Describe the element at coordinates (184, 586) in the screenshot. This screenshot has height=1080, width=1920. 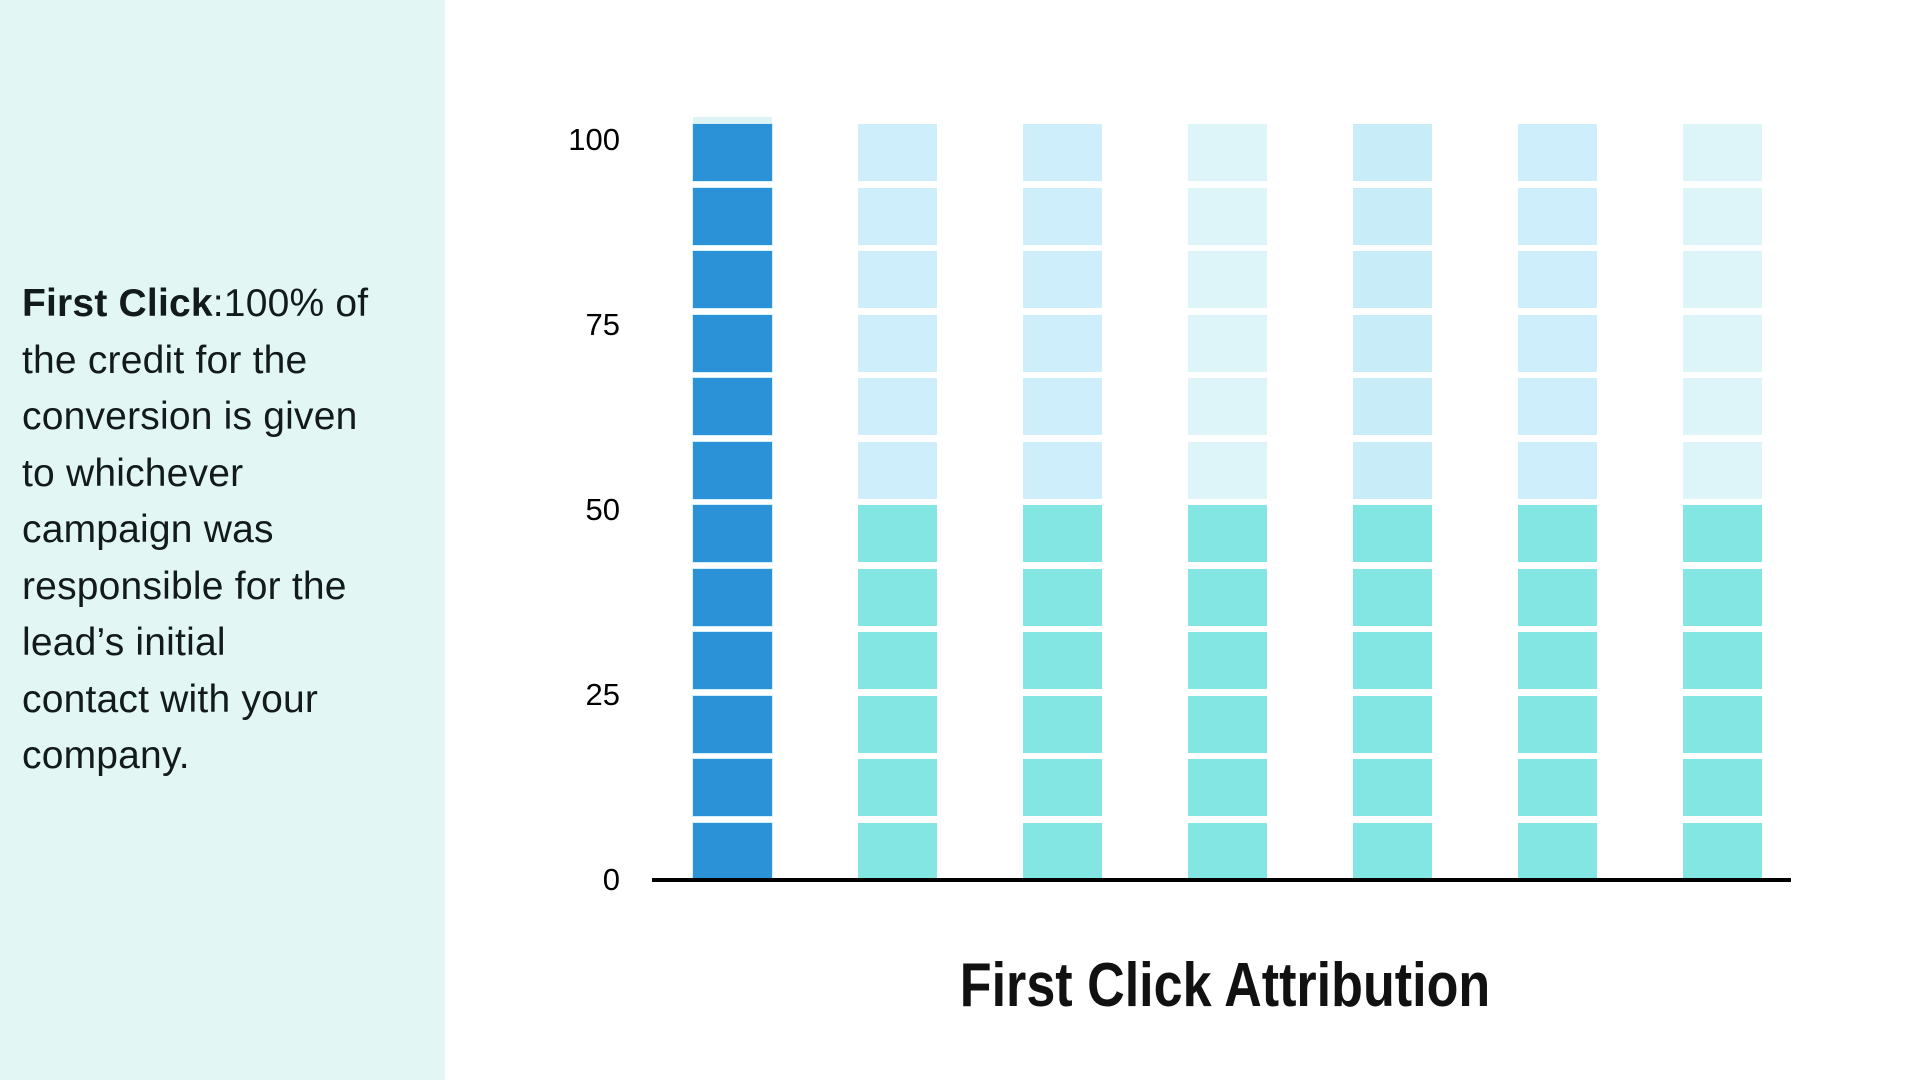
I see `definition-line: responsible for the` at that location.